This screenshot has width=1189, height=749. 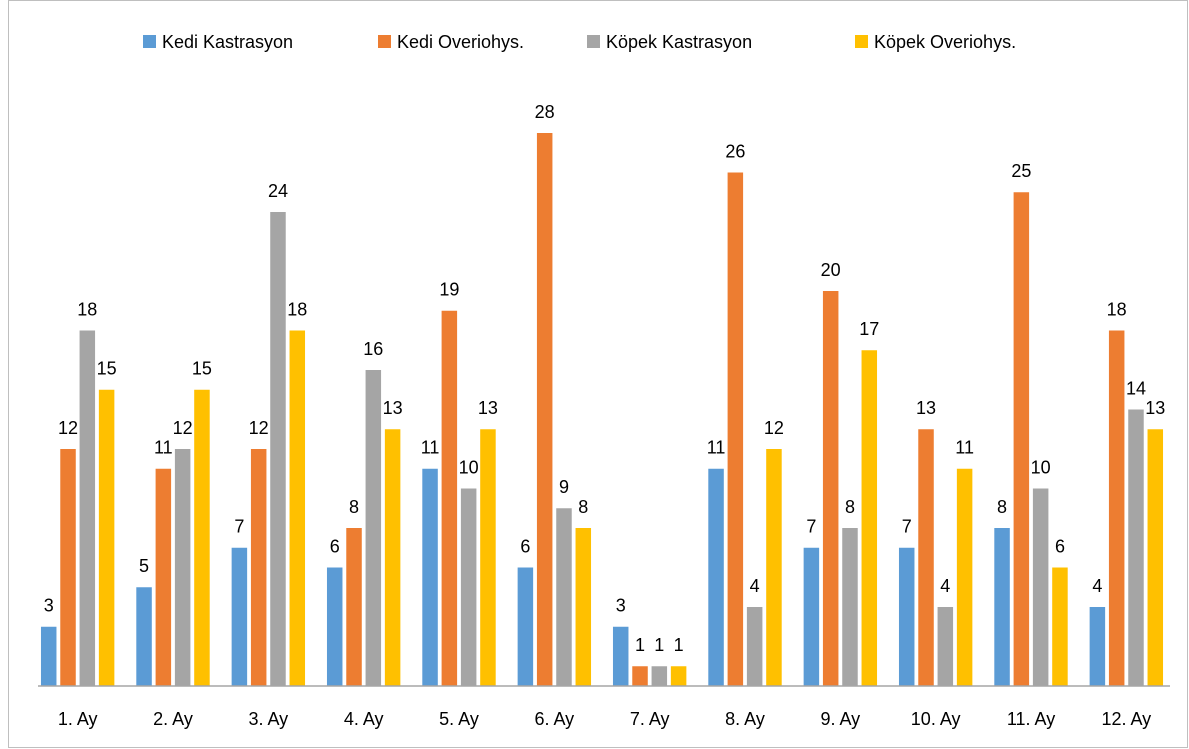 What do you see at coordinates (268, 719) in the screenshot?
I see `x-tick-label: 3. Ay` at bounding box center [268, 719].